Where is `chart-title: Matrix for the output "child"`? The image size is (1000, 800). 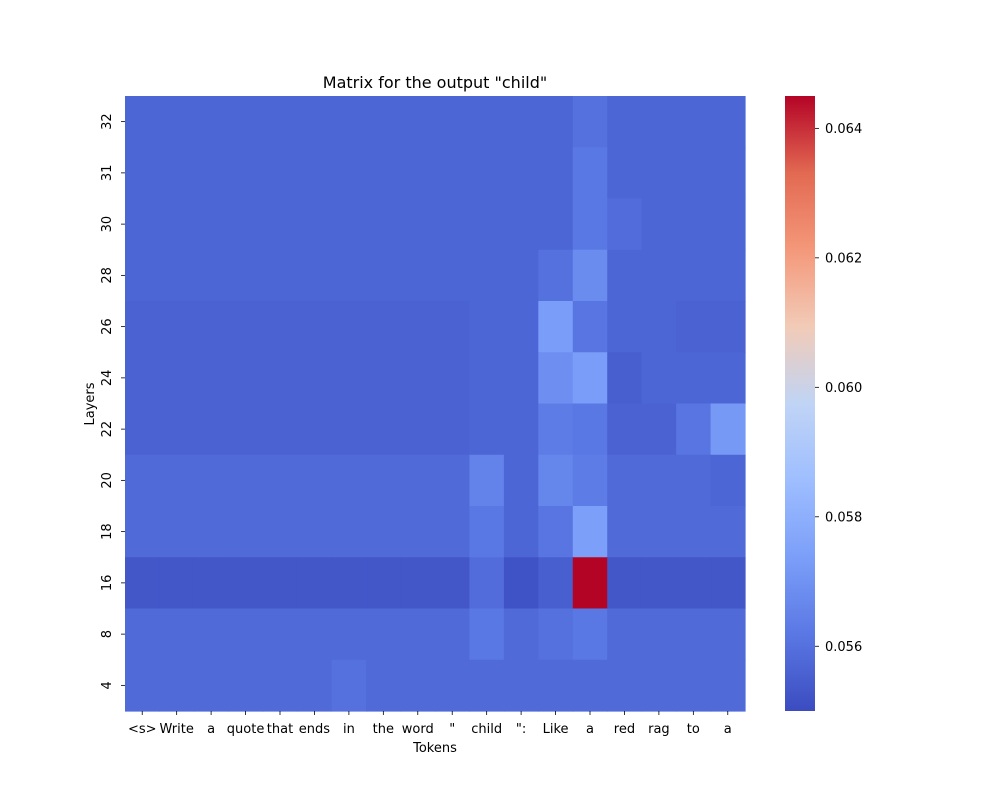 chart-title: Matrix for the output "child" is located at coordinates (435, 82).